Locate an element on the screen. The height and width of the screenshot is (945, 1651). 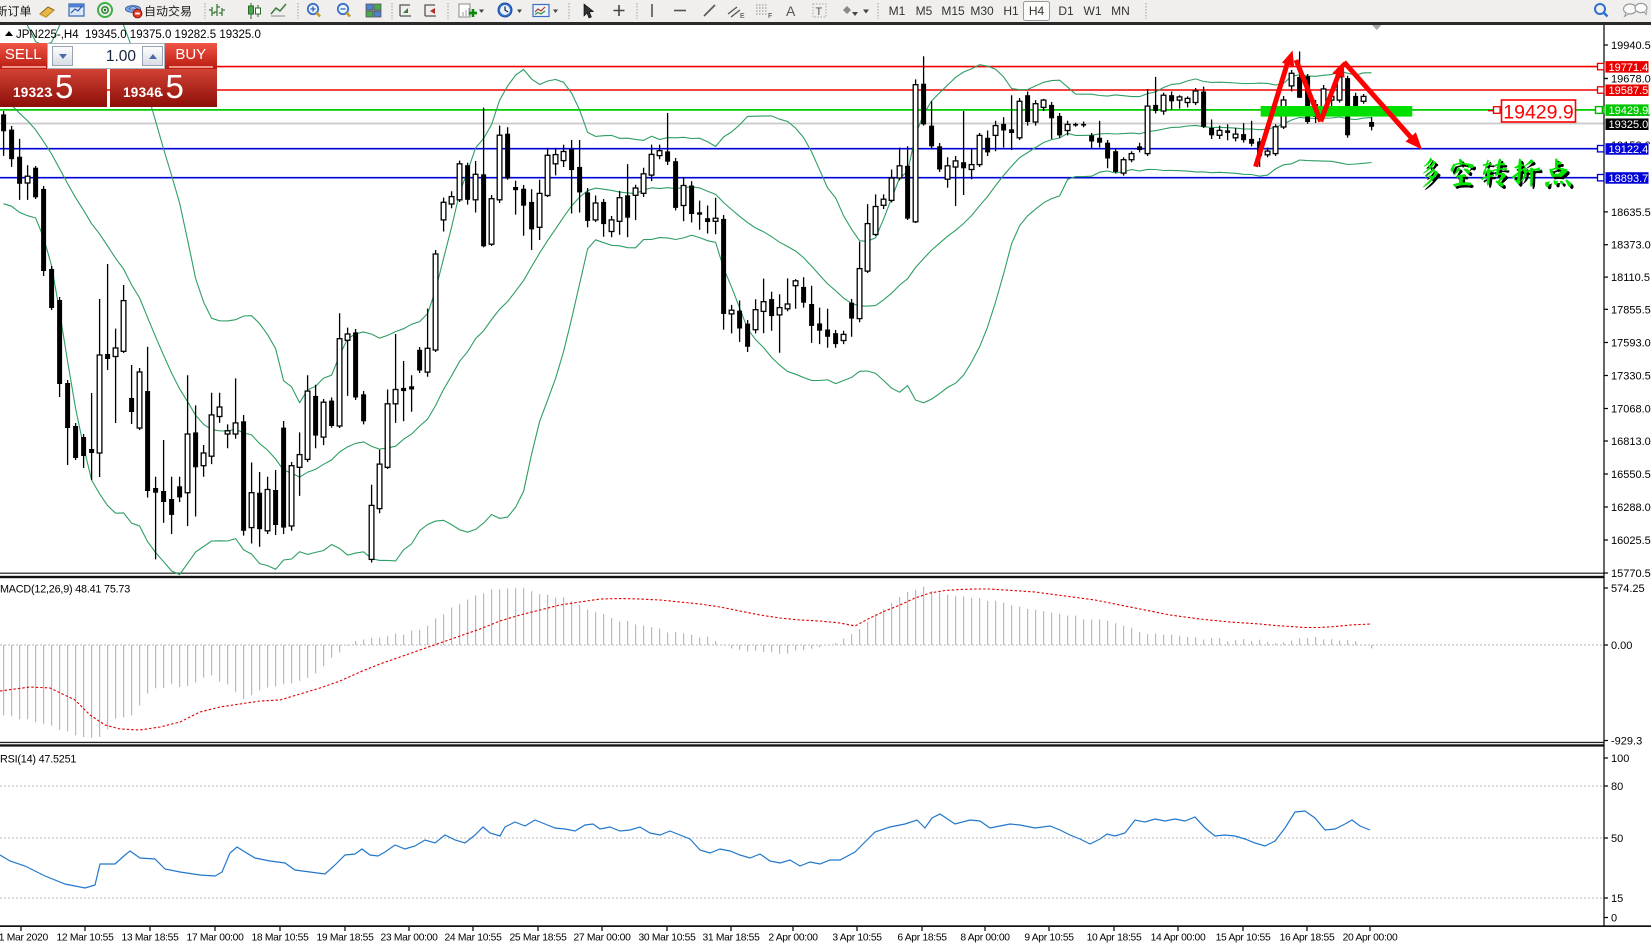
svg-text: MN is located at coordinates (1120, 11).